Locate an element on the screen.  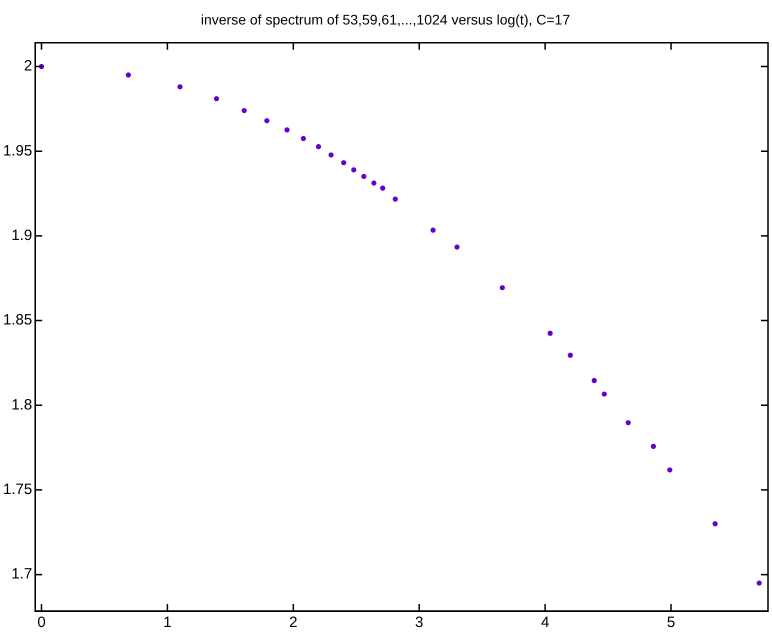
y-tick-label: 1.9 is located at coordinates (21, 235).